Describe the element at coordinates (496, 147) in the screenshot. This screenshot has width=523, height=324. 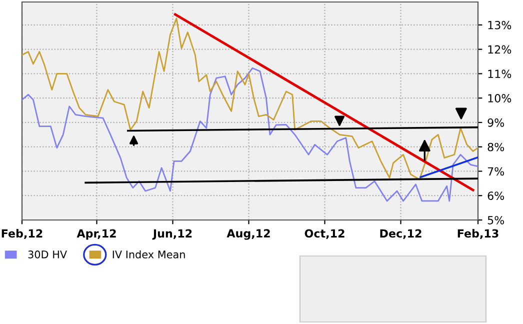
I see `y-tick-label: 8%` at that location.